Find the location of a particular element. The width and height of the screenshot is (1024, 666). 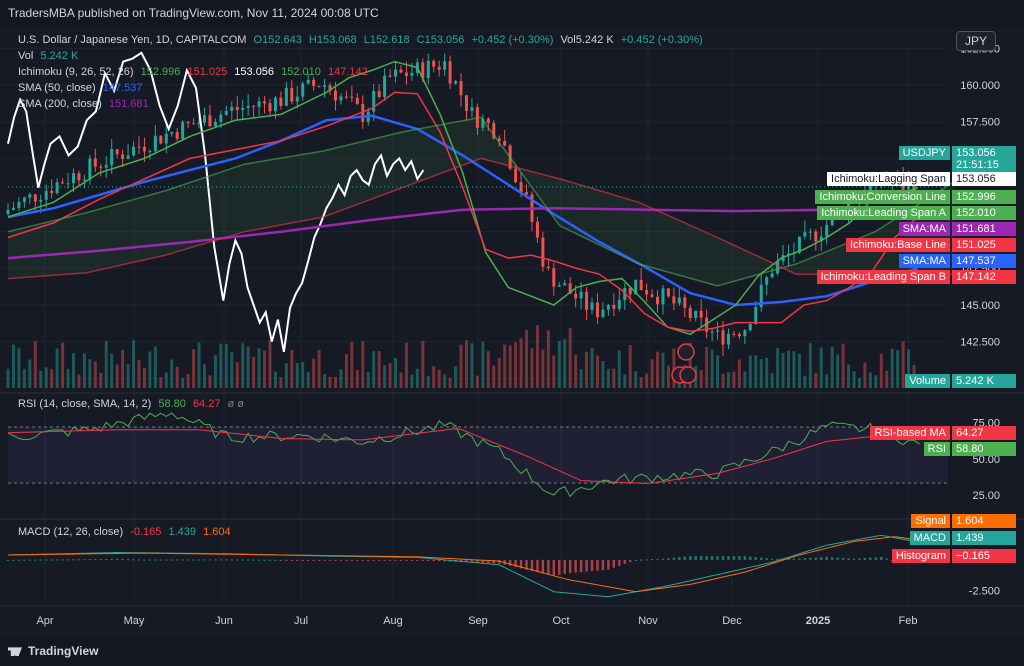

price-label-value: 152.010 is located at coordinates (984, 213).